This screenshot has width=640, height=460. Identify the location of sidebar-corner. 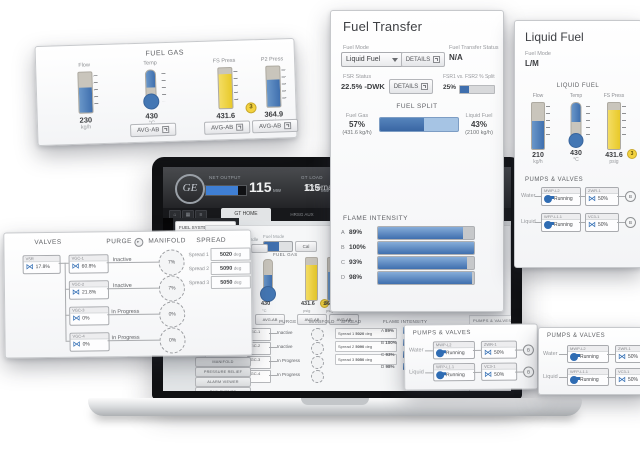
(168, 226).